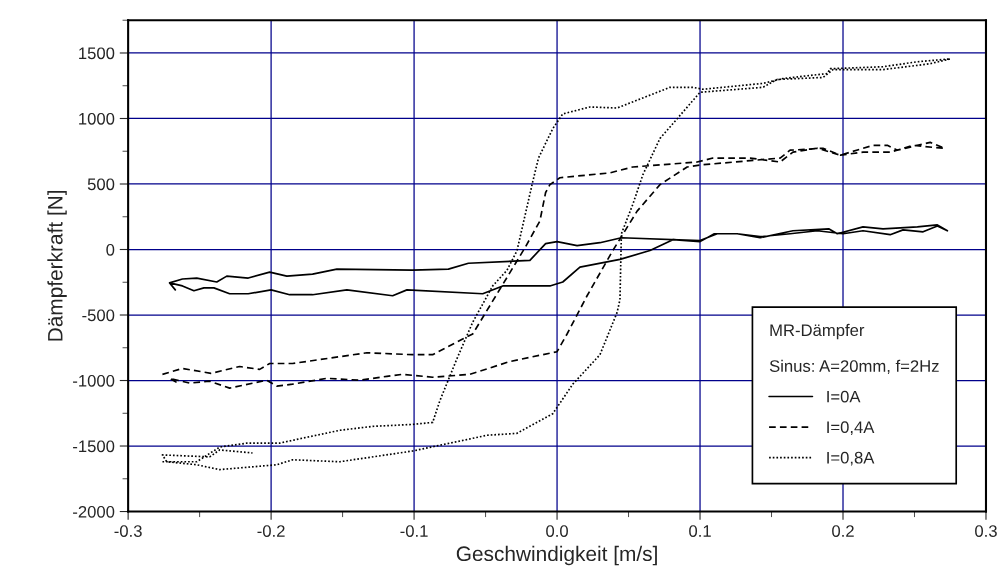 The width and height of the screenshot is (1001, 578). I want to click on x-tick-label: 0.1, so click(700, 531).